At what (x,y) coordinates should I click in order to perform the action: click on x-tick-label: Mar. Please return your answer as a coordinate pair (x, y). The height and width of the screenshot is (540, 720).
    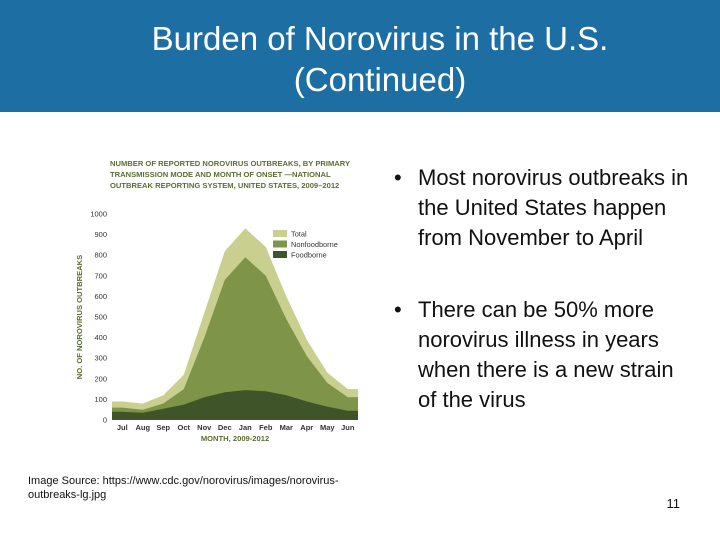
    Looking at the image, I should click on (286, 427).